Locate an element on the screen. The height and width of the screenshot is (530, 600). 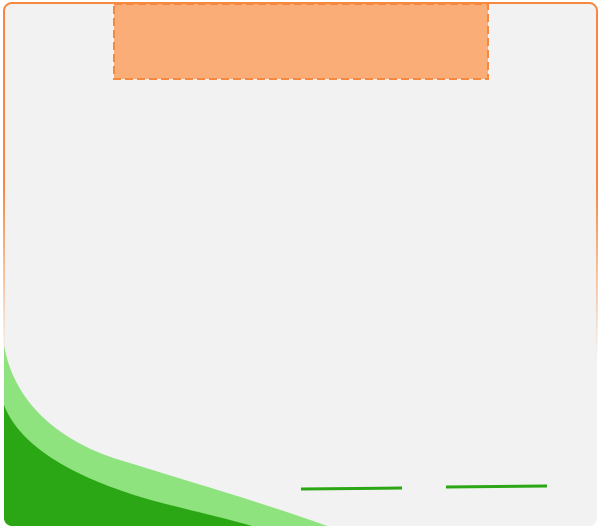
accent-line-right is located at coordinates (496, 486).